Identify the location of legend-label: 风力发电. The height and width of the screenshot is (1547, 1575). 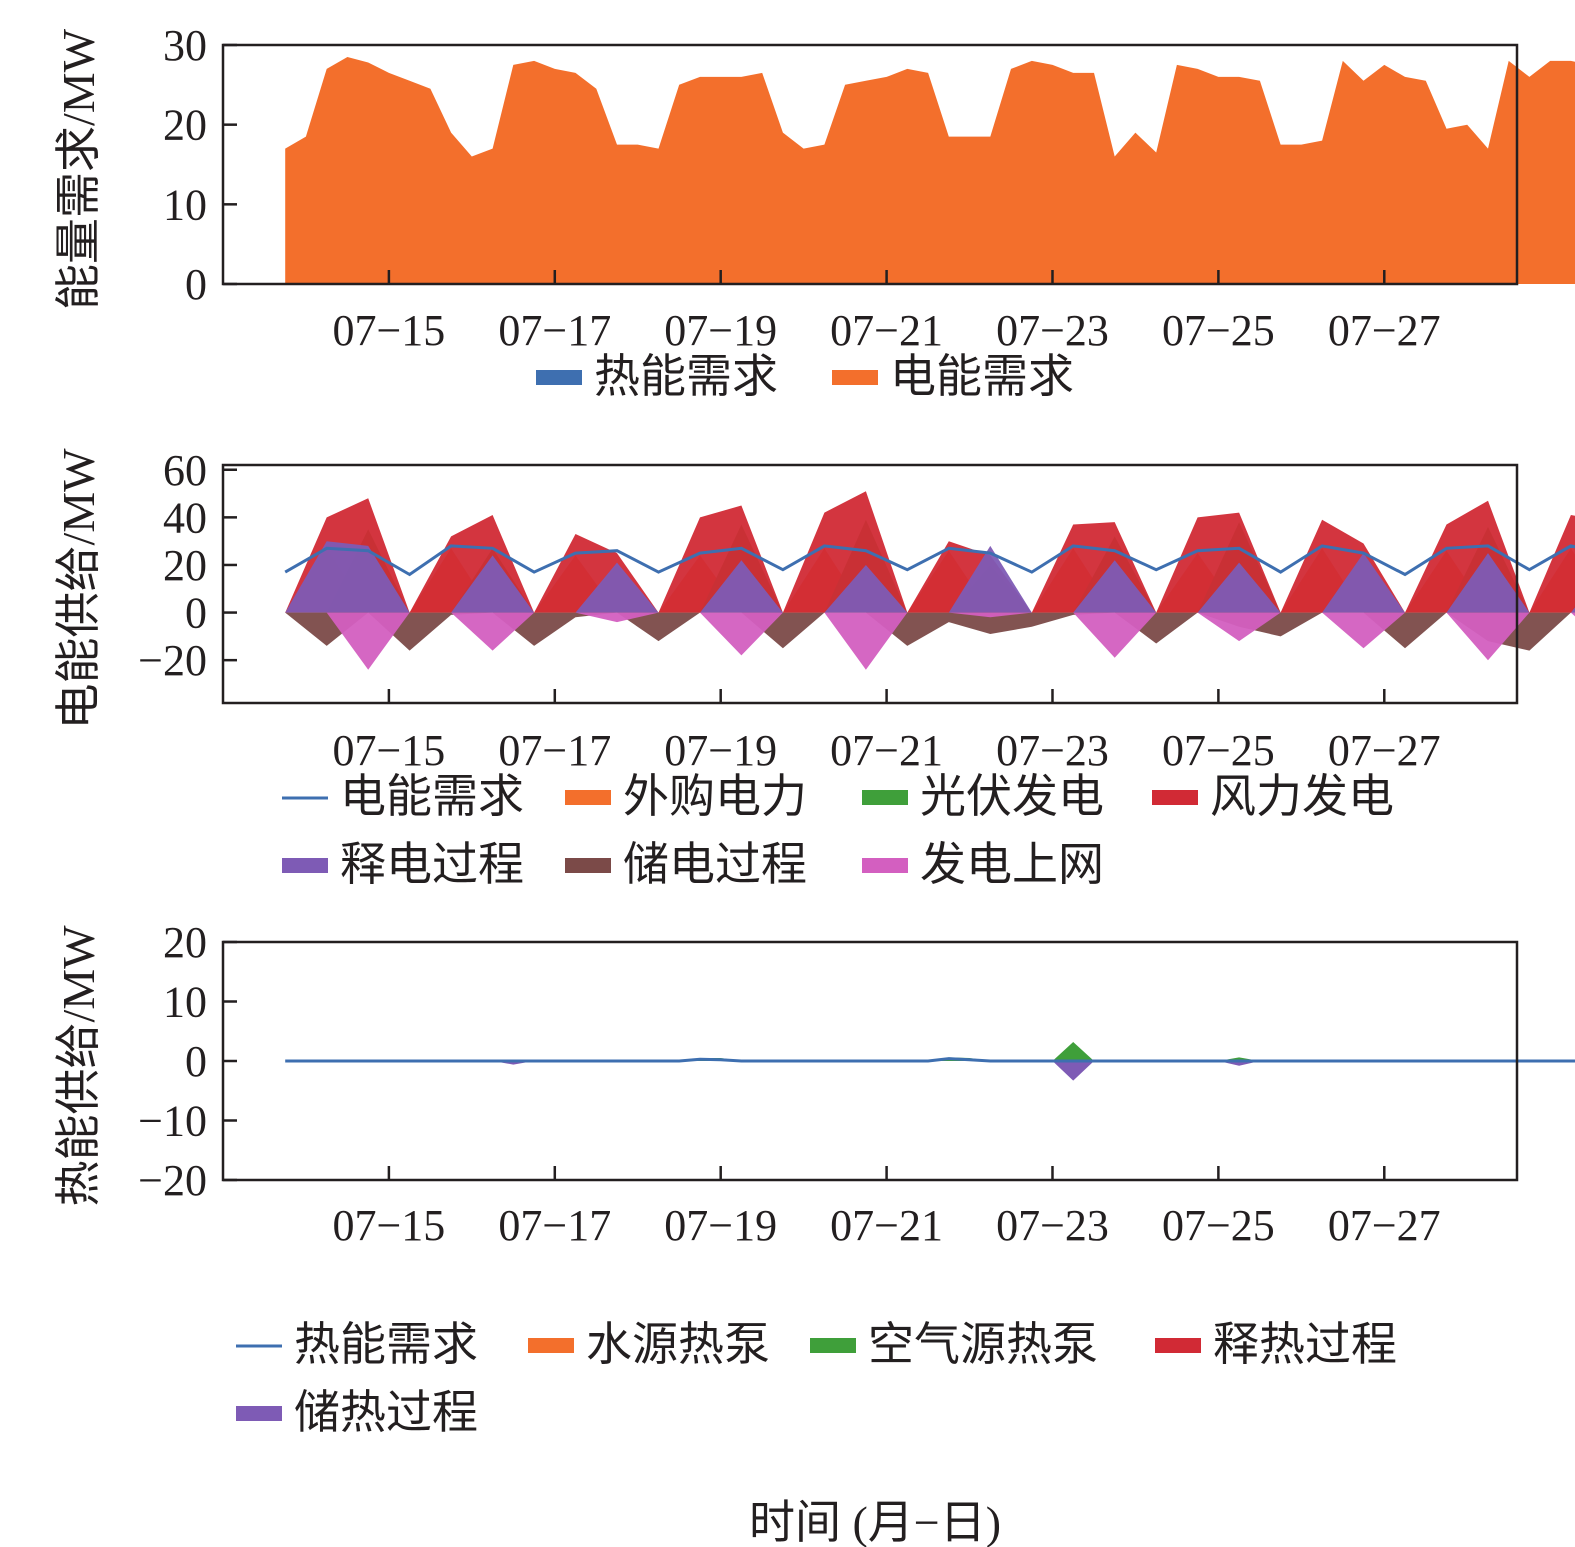
(1302, 796).